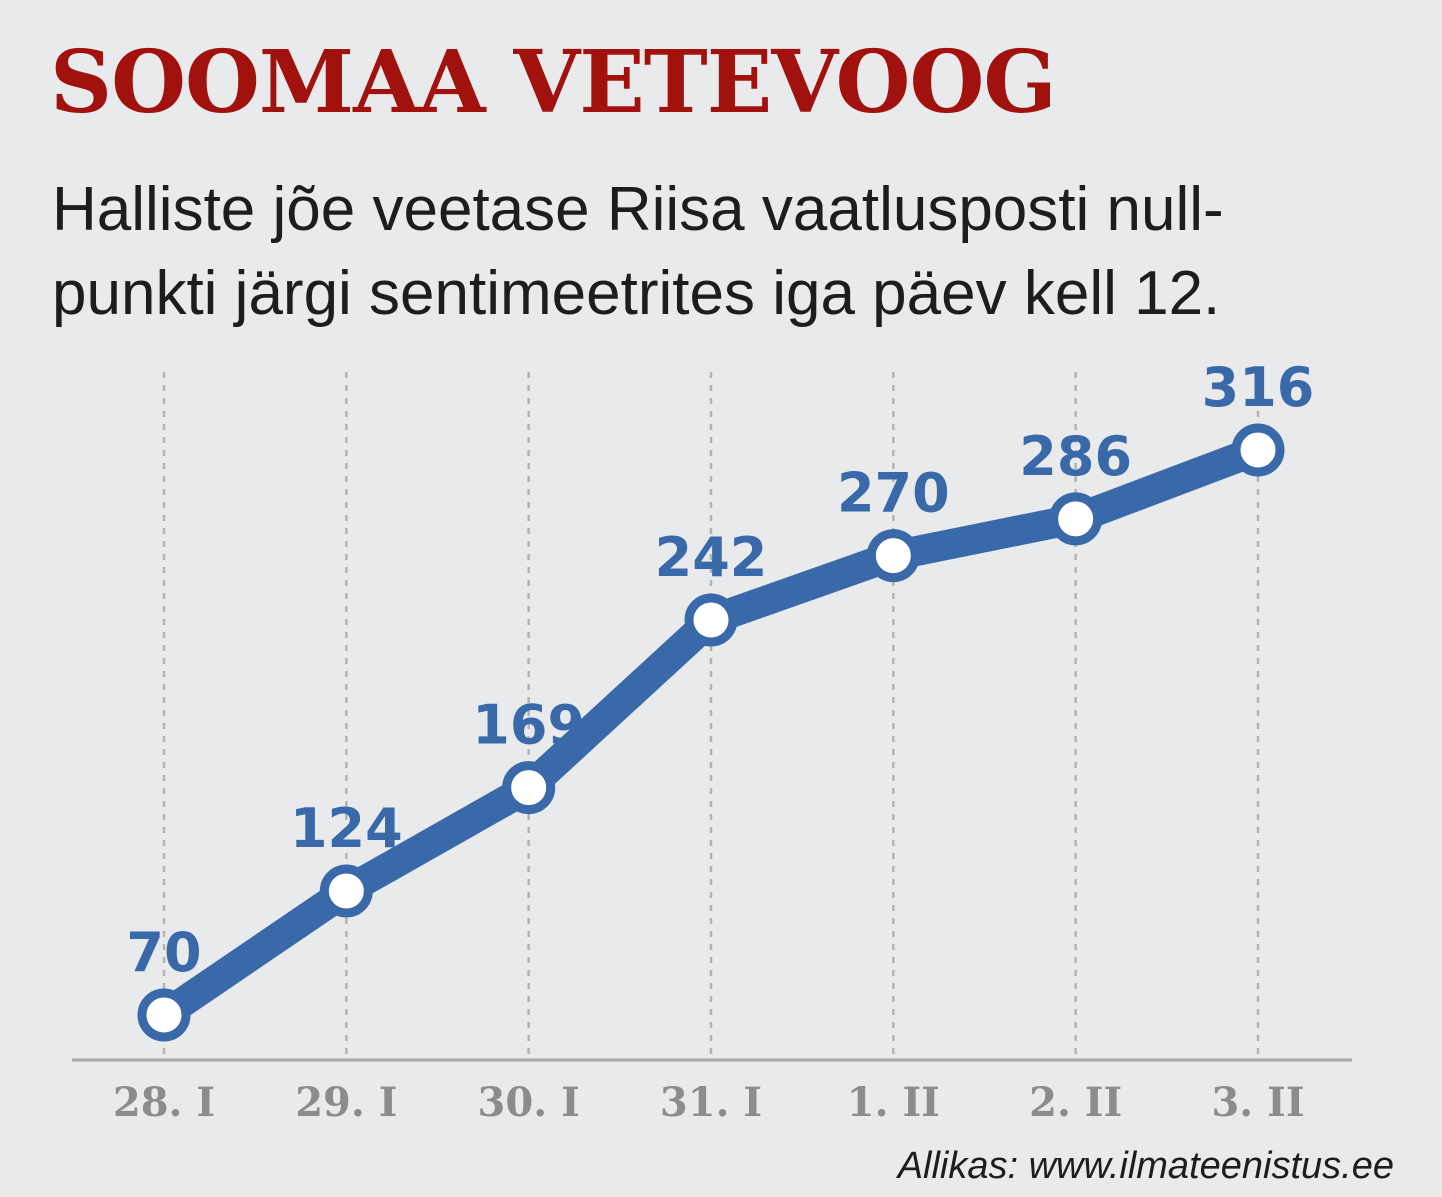 The image size is (1442, 1197). Describe the element at coordinates (528, 725) in the screenshot. I see `data-label: 169` at that location.